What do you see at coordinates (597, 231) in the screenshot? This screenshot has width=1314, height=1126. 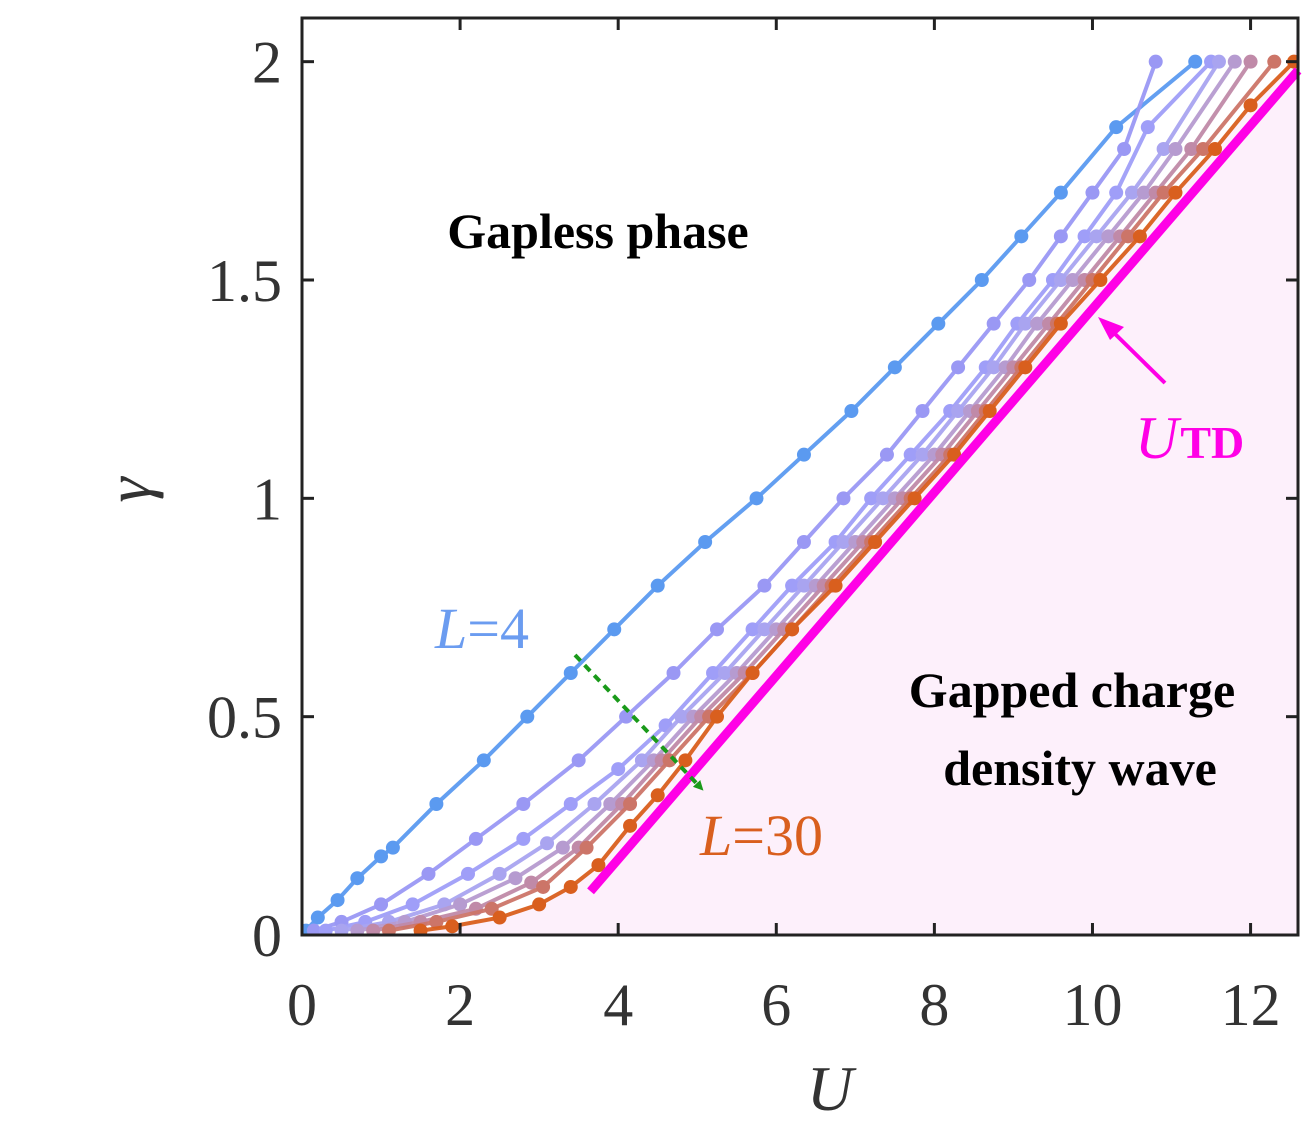 I see `gapless-phase-label: Gapless phase` at bounding box center [597, 231].